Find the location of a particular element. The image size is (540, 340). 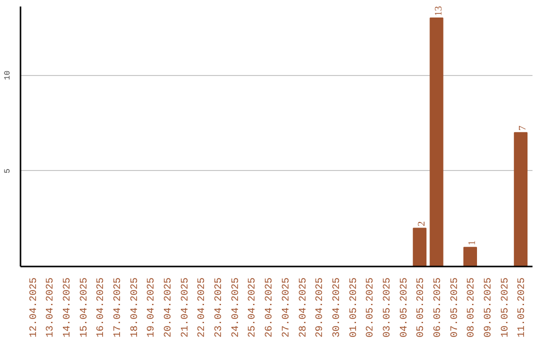

data-label: 7 is located at coordinates (523, 128).